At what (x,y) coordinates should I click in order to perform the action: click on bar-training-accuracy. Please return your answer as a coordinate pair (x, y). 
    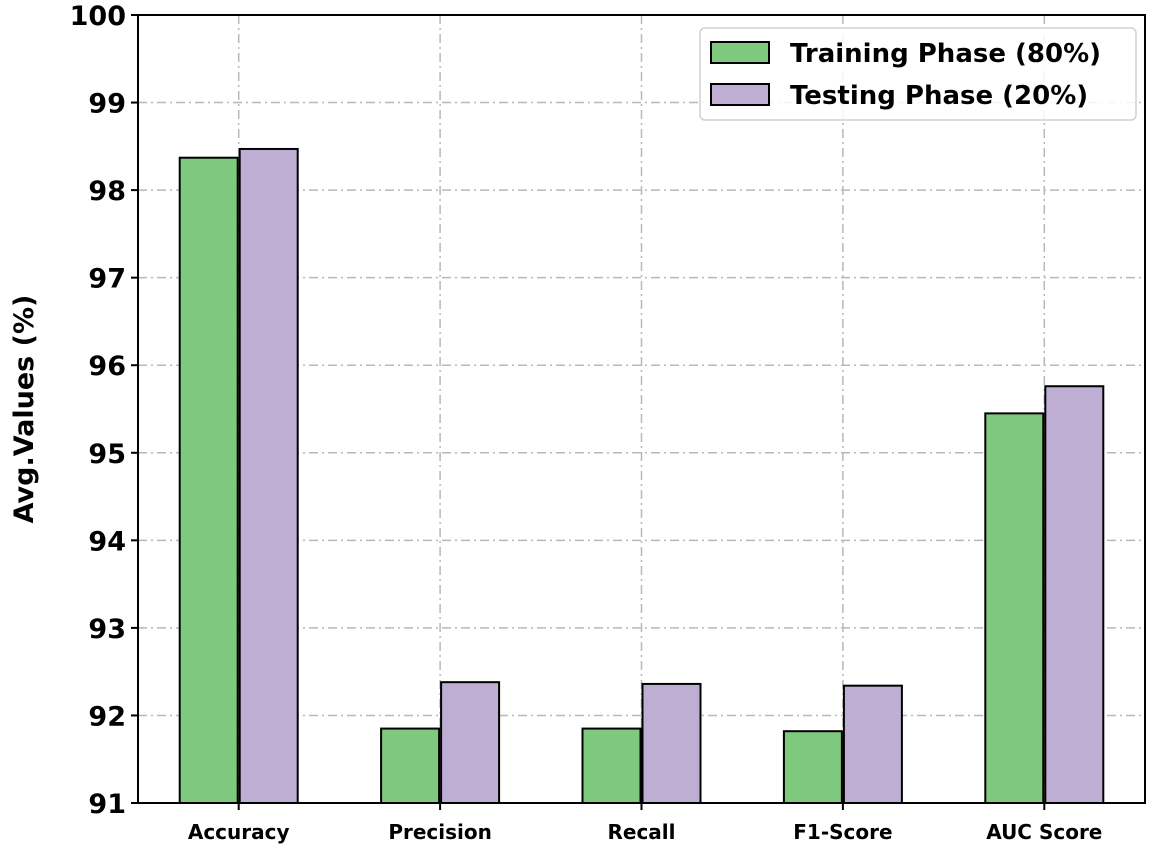
    Looking at the image, I should click on (208, 480).